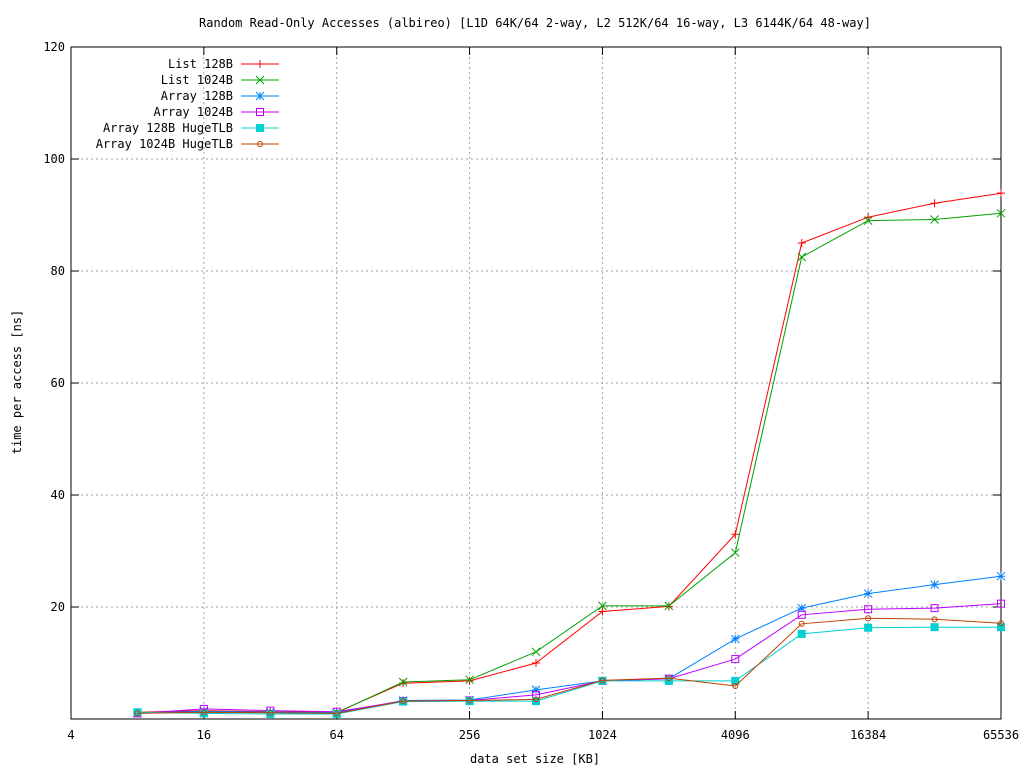  Describe the element at coordinates (204, 735) in the screenshot. I see `x-tick-label: 16` at that location.